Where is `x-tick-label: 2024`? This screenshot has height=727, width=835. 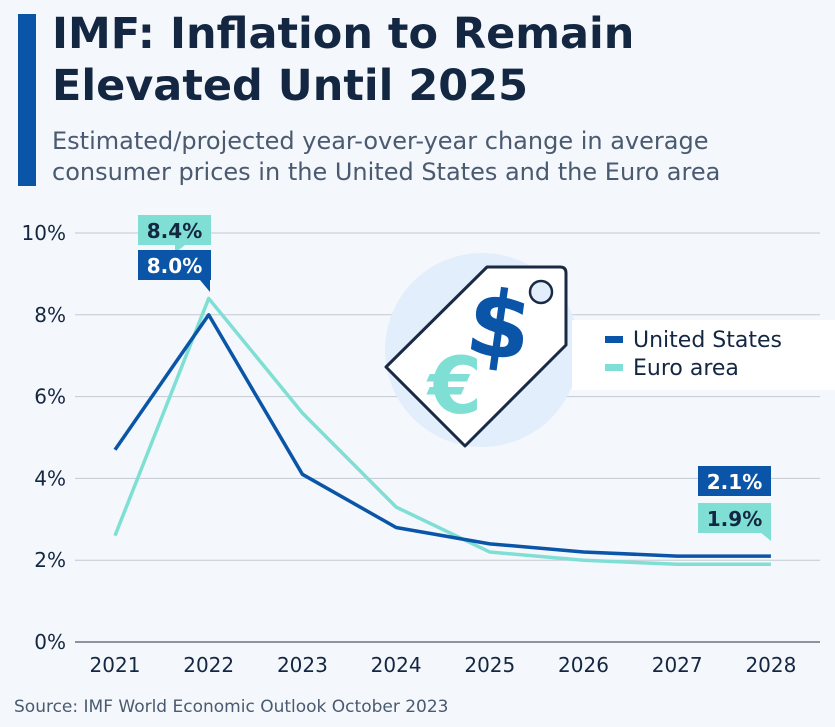 x-tick-label: 2024 is located at coordinates (396, 665).